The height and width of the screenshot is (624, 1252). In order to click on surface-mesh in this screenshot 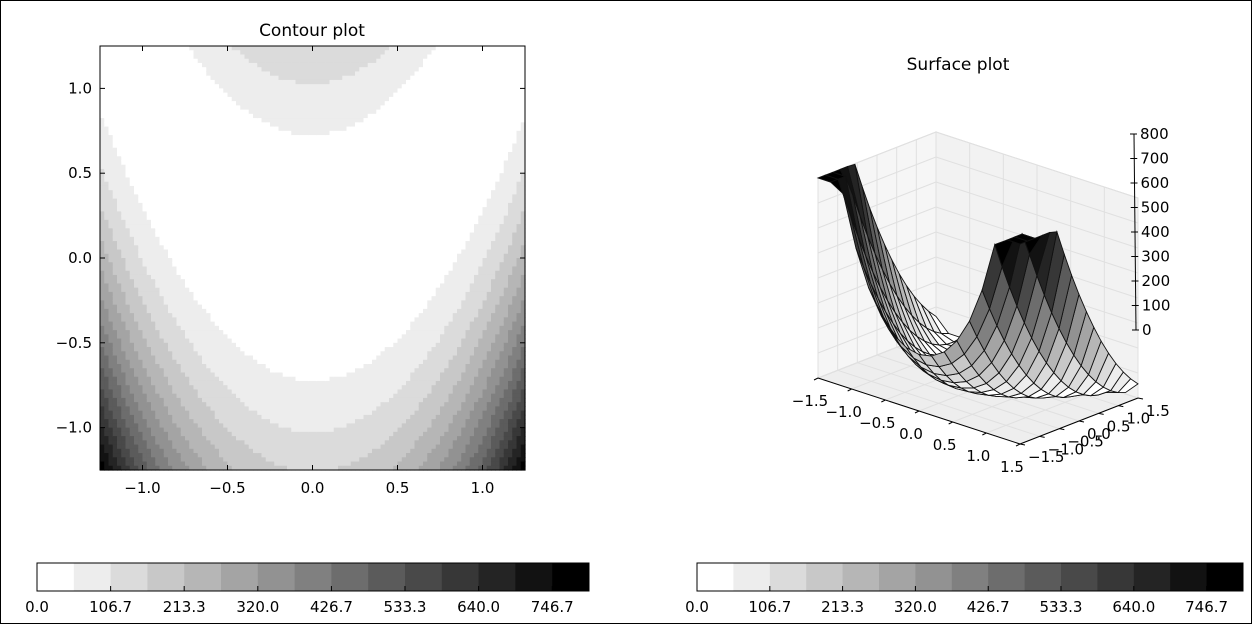, I will do `click(977, 281)`.